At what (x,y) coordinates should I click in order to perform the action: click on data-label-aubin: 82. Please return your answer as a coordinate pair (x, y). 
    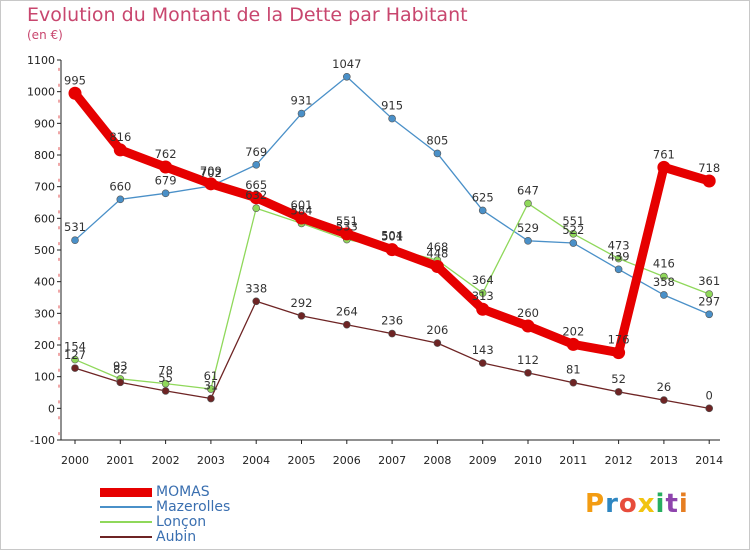
    Looking at the image, I should click on (120, 369).